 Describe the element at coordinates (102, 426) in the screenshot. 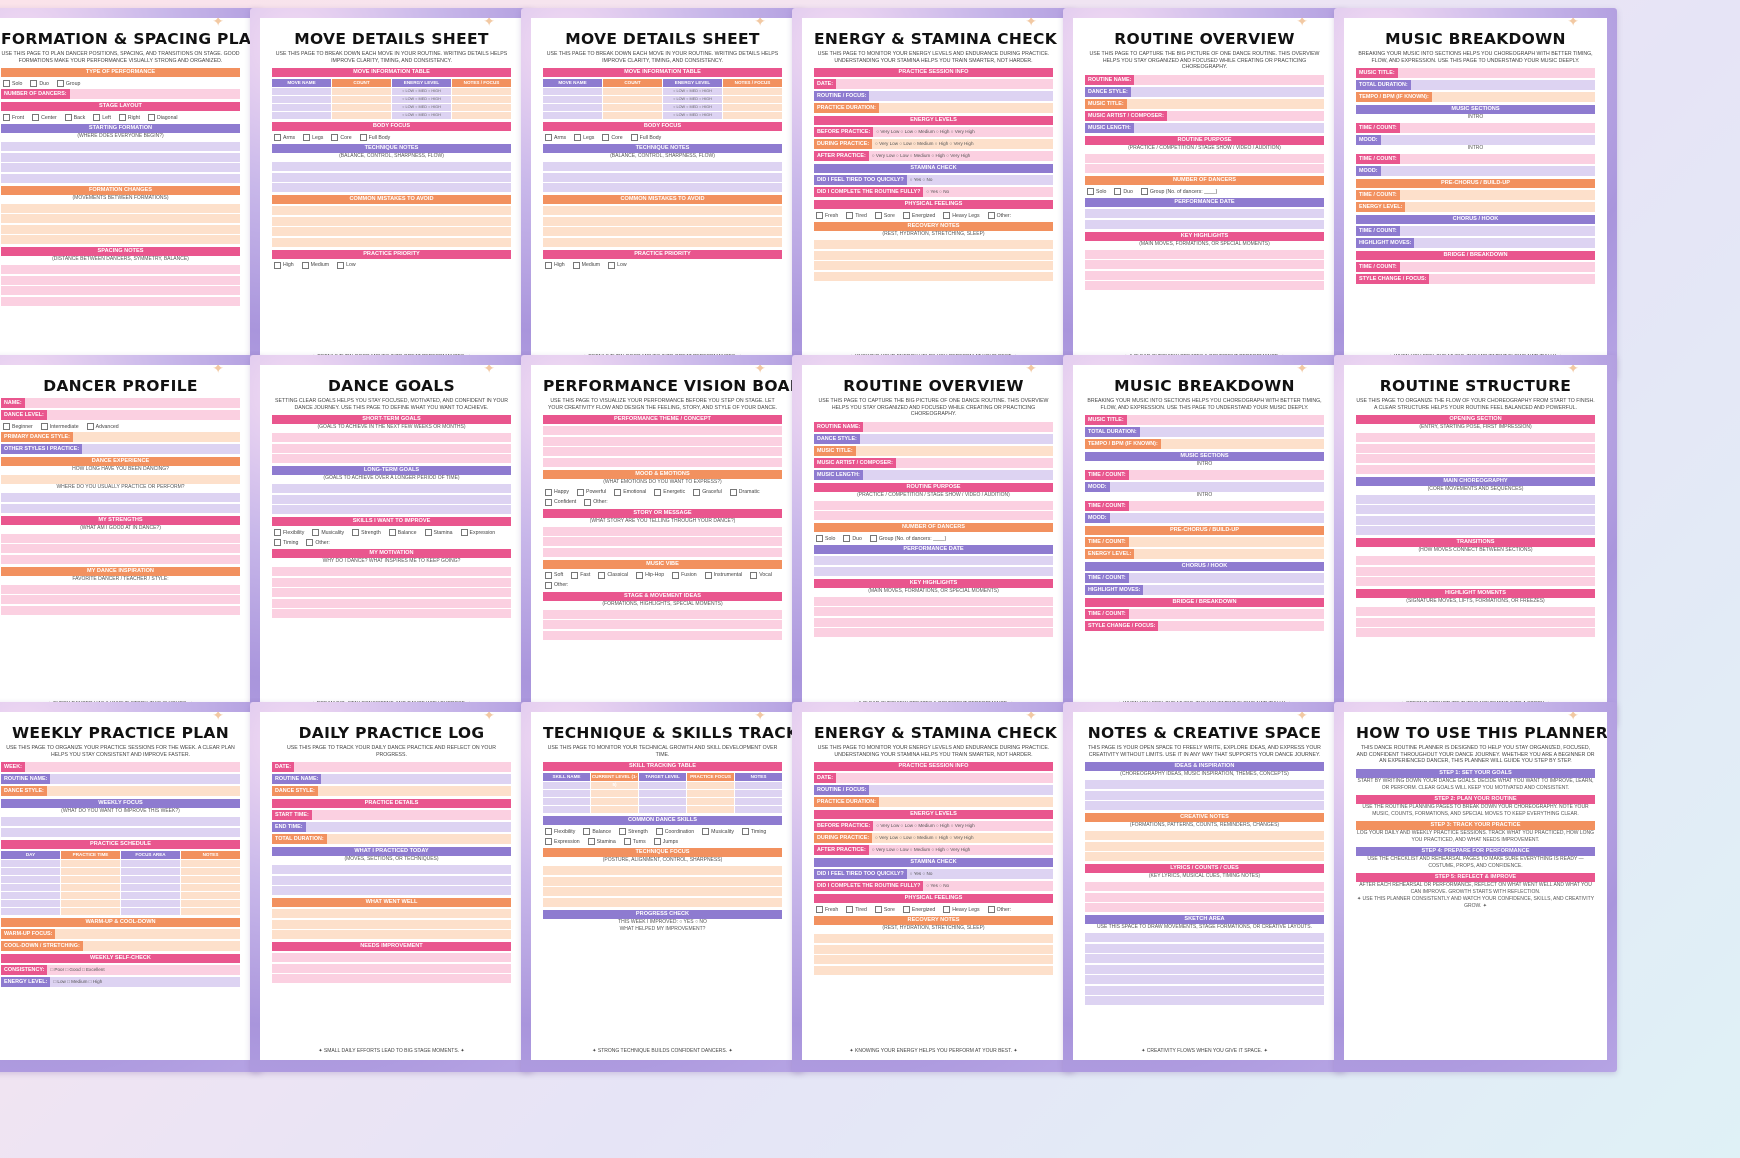

I see `checkbox-option: Advanced` at that location.